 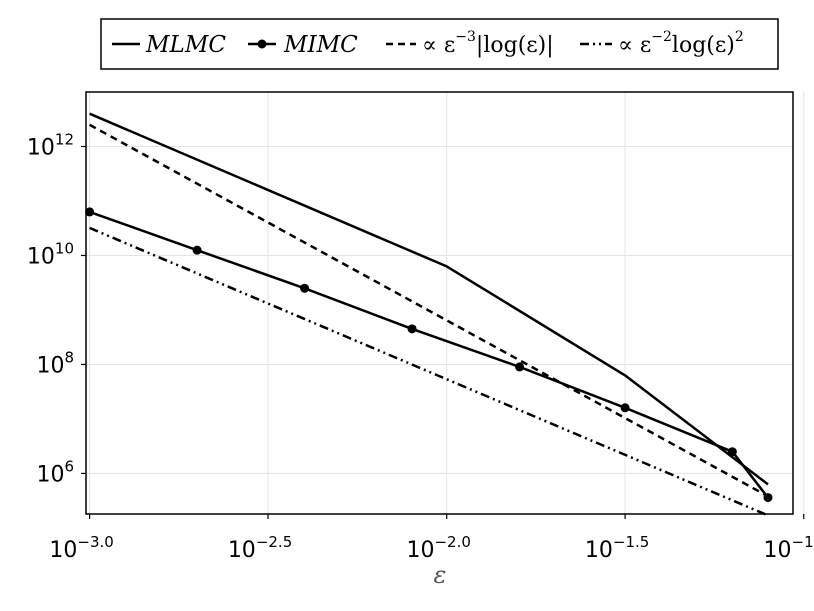 I want to click on y-tick-label: 10⁶, so click(x=55, y=472).